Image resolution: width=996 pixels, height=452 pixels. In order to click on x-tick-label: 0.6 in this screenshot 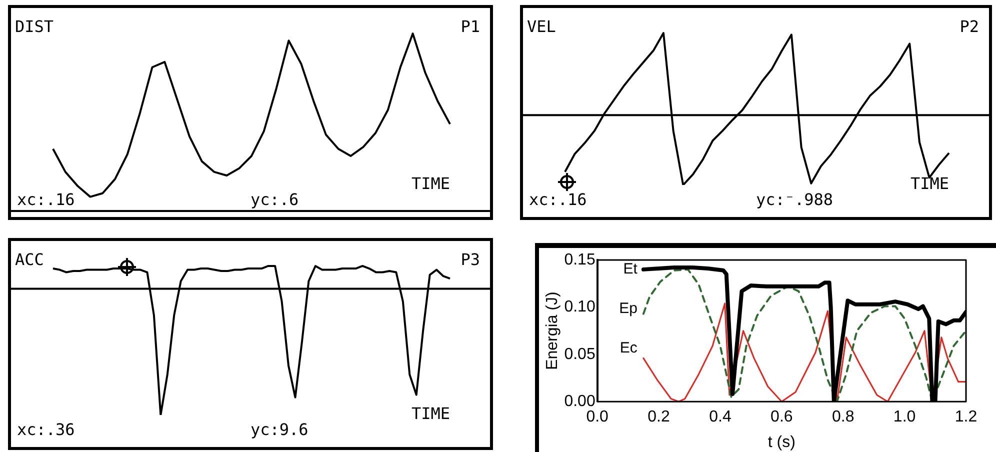, I will do `click(781, 417)`.